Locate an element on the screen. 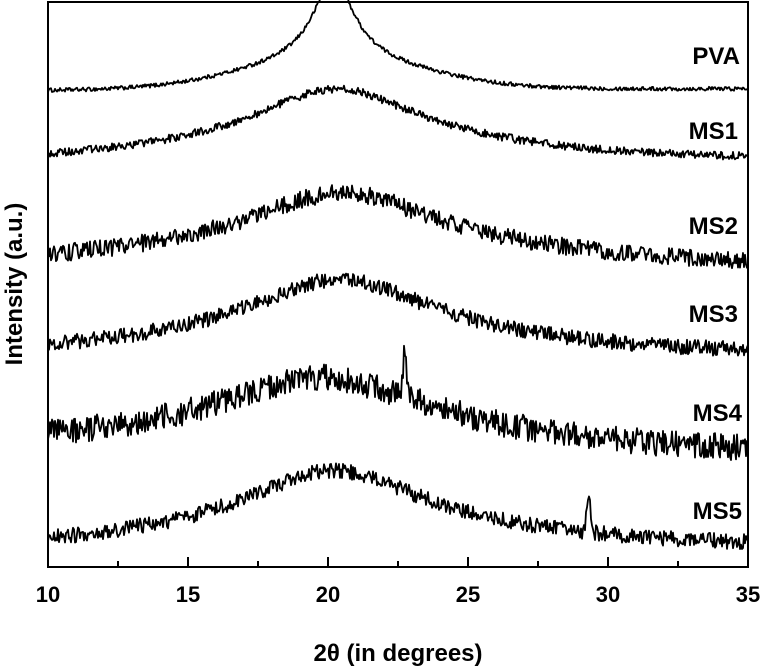 Image resolution: width=768 pixels, height=671 pixels. x-tick-label: 35 is located at coordinates (748, 594).